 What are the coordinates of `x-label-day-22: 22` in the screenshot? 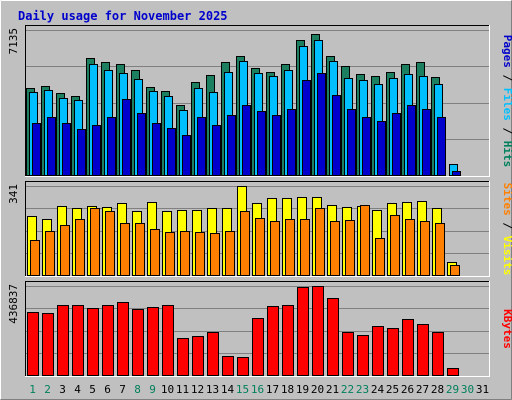 It's located at (347, 389).